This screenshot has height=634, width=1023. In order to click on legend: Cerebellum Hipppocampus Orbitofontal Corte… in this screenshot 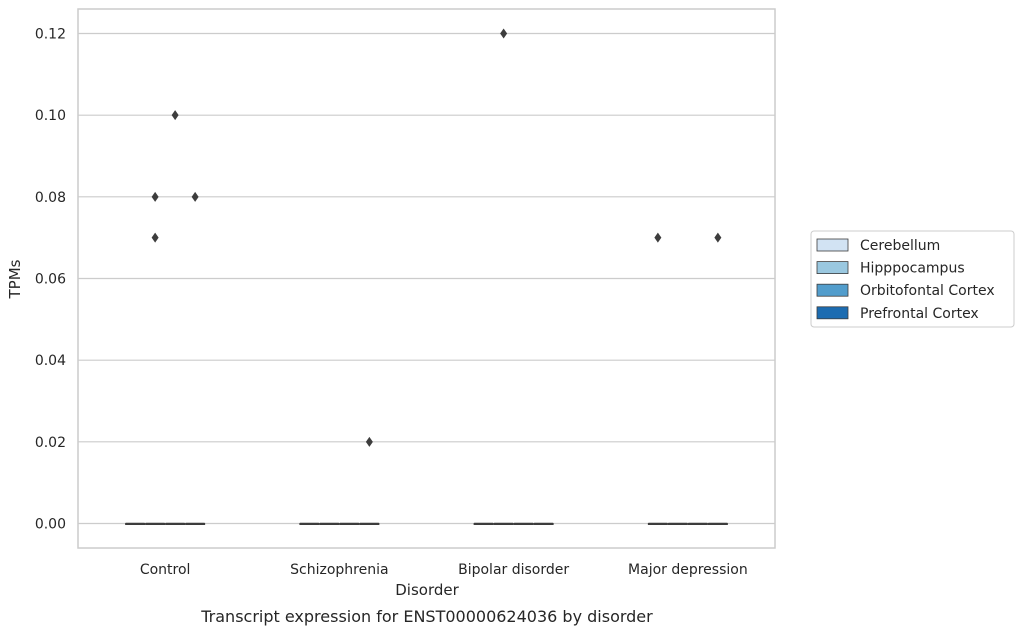, I will do `click(912, 279)`.